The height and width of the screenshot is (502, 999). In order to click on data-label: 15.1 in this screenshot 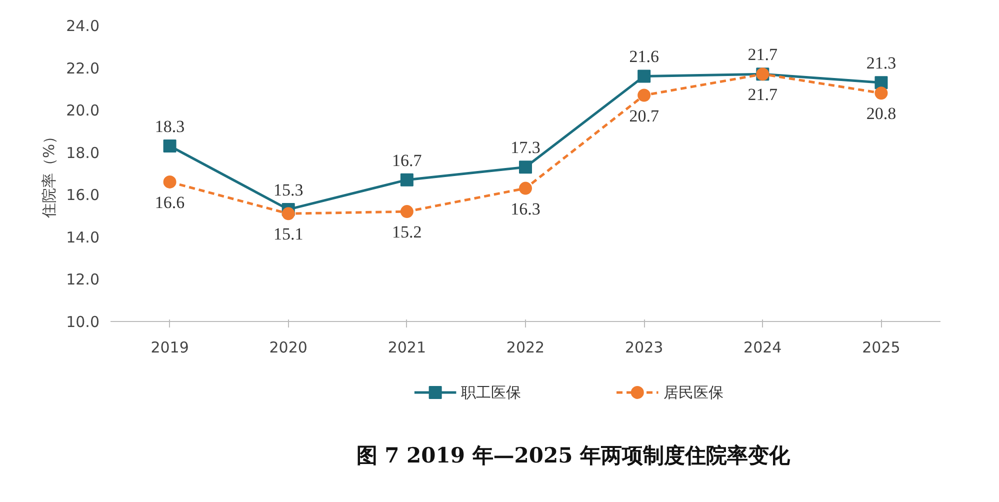, I will do `click(288, 234)`.